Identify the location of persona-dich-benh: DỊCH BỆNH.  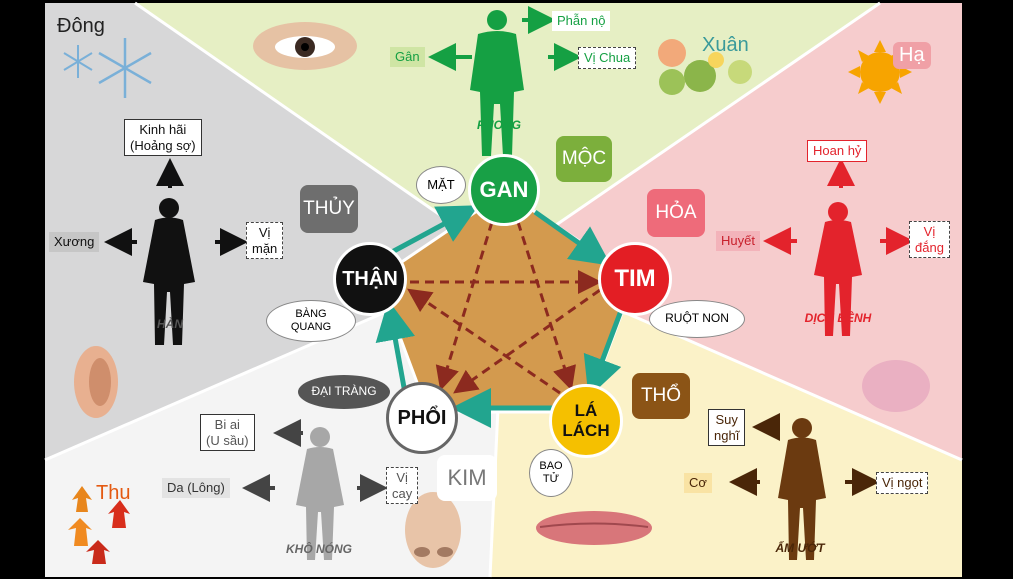
(838, 318).